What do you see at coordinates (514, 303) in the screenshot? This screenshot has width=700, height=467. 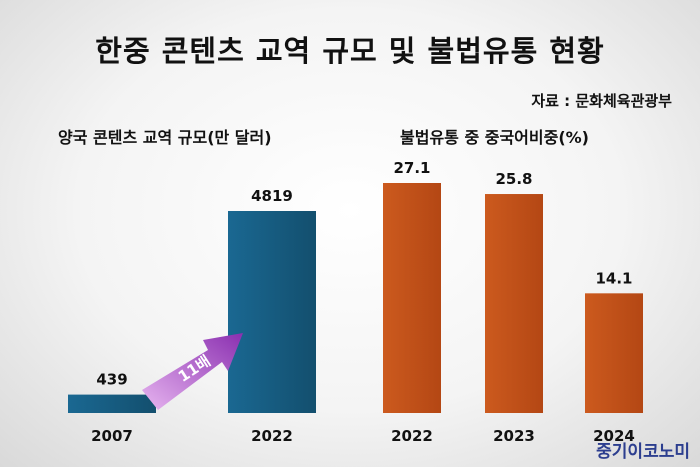 I see `bar-piracy-2023` at bounding box center [514, 303].